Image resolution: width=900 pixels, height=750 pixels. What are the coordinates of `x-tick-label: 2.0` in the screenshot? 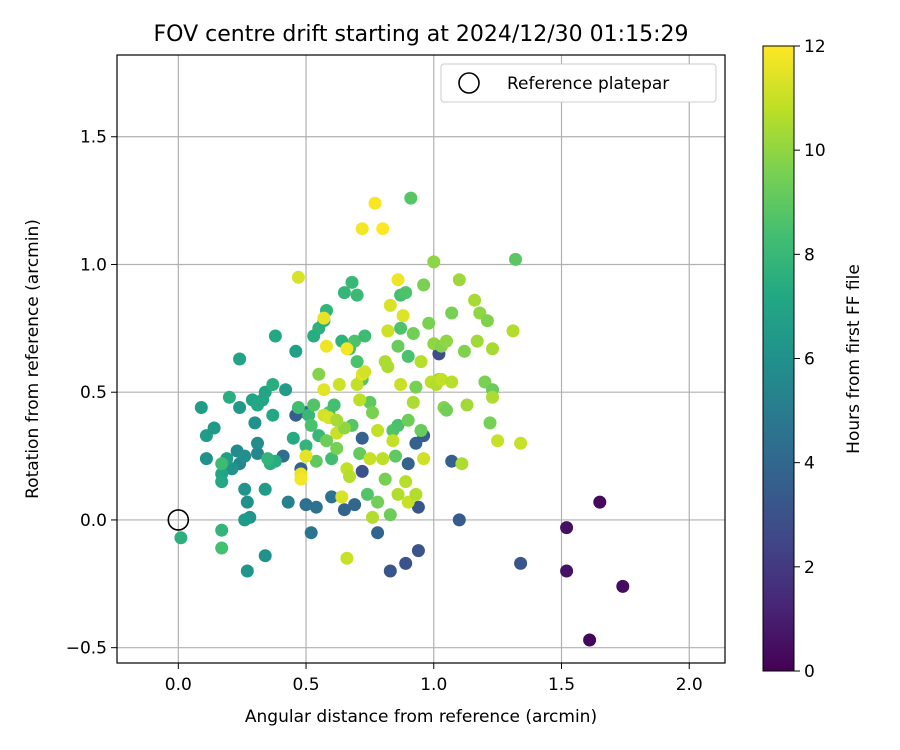 It's located at (689, 685).